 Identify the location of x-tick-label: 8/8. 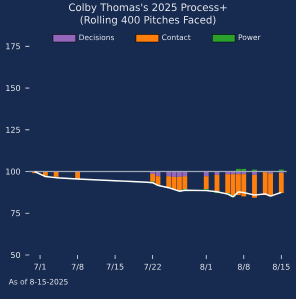
(244, 267).